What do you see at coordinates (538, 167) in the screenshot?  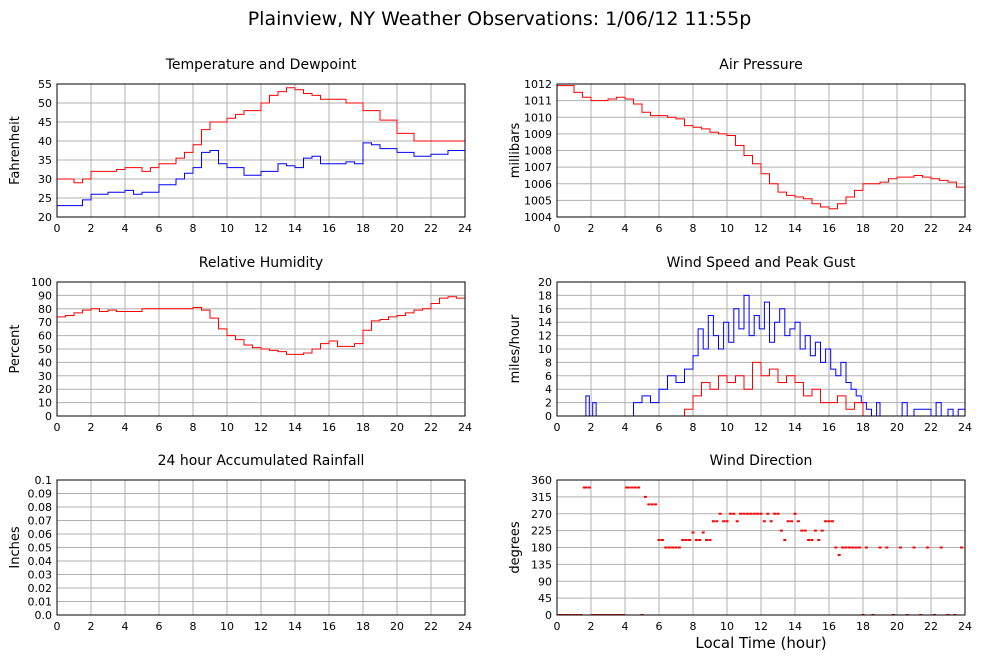 I see `y-tick-label: 1007` at bounding box center [538, 167].